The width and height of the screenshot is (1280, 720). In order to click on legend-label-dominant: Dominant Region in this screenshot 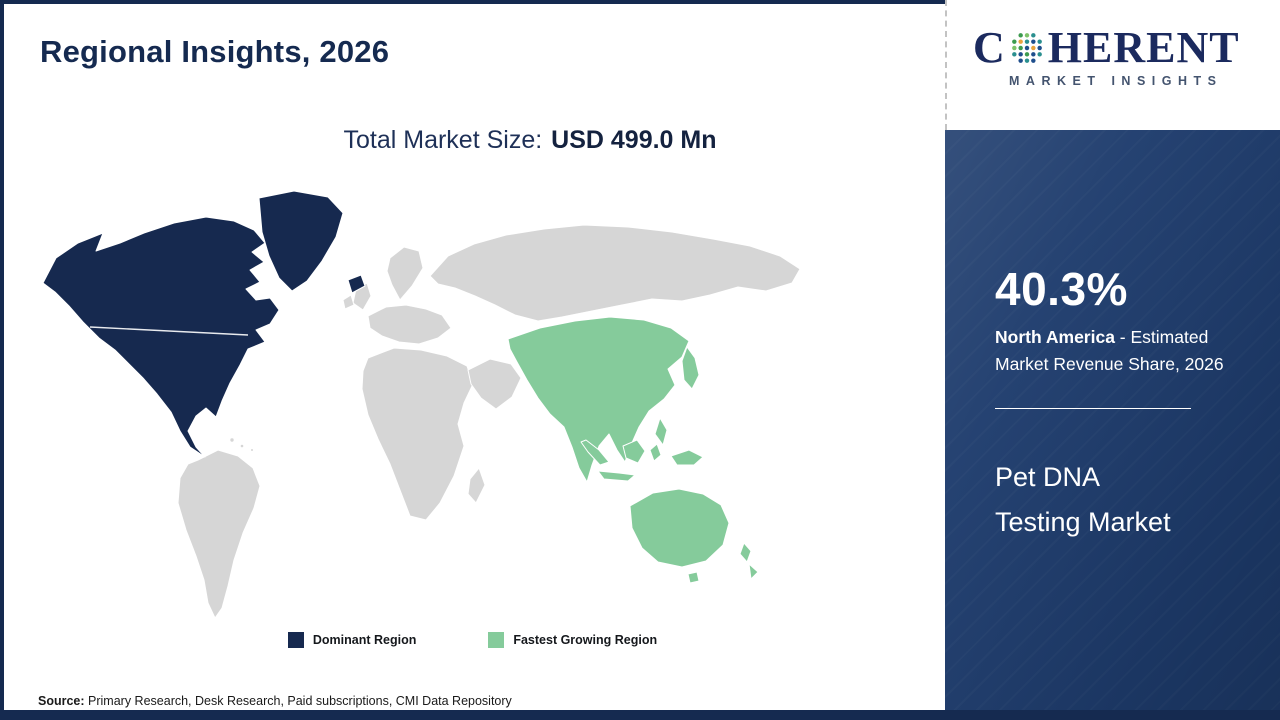, I will do `click(364, 640)`.